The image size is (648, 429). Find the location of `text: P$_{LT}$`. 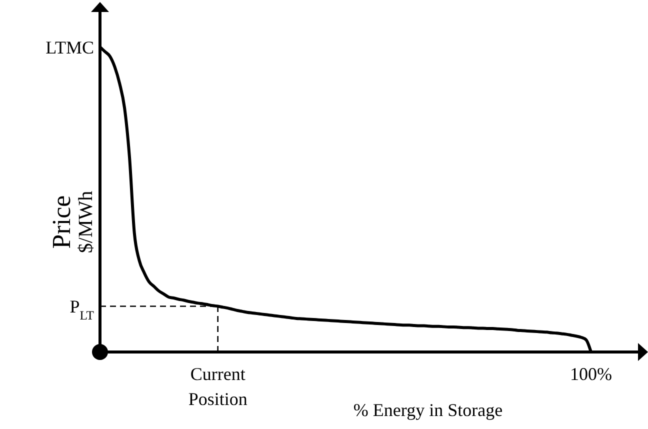

text: P$_{LT}$ is located at coordinates (82, 309).